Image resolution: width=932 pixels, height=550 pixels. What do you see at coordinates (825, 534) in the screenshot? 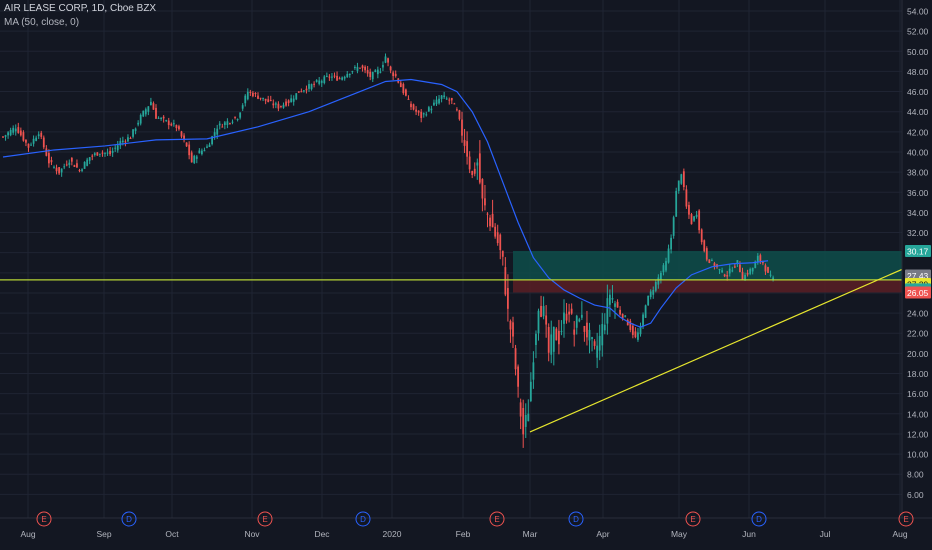
I see `x-tick-label: Jul` at bounding box center [825, 534].